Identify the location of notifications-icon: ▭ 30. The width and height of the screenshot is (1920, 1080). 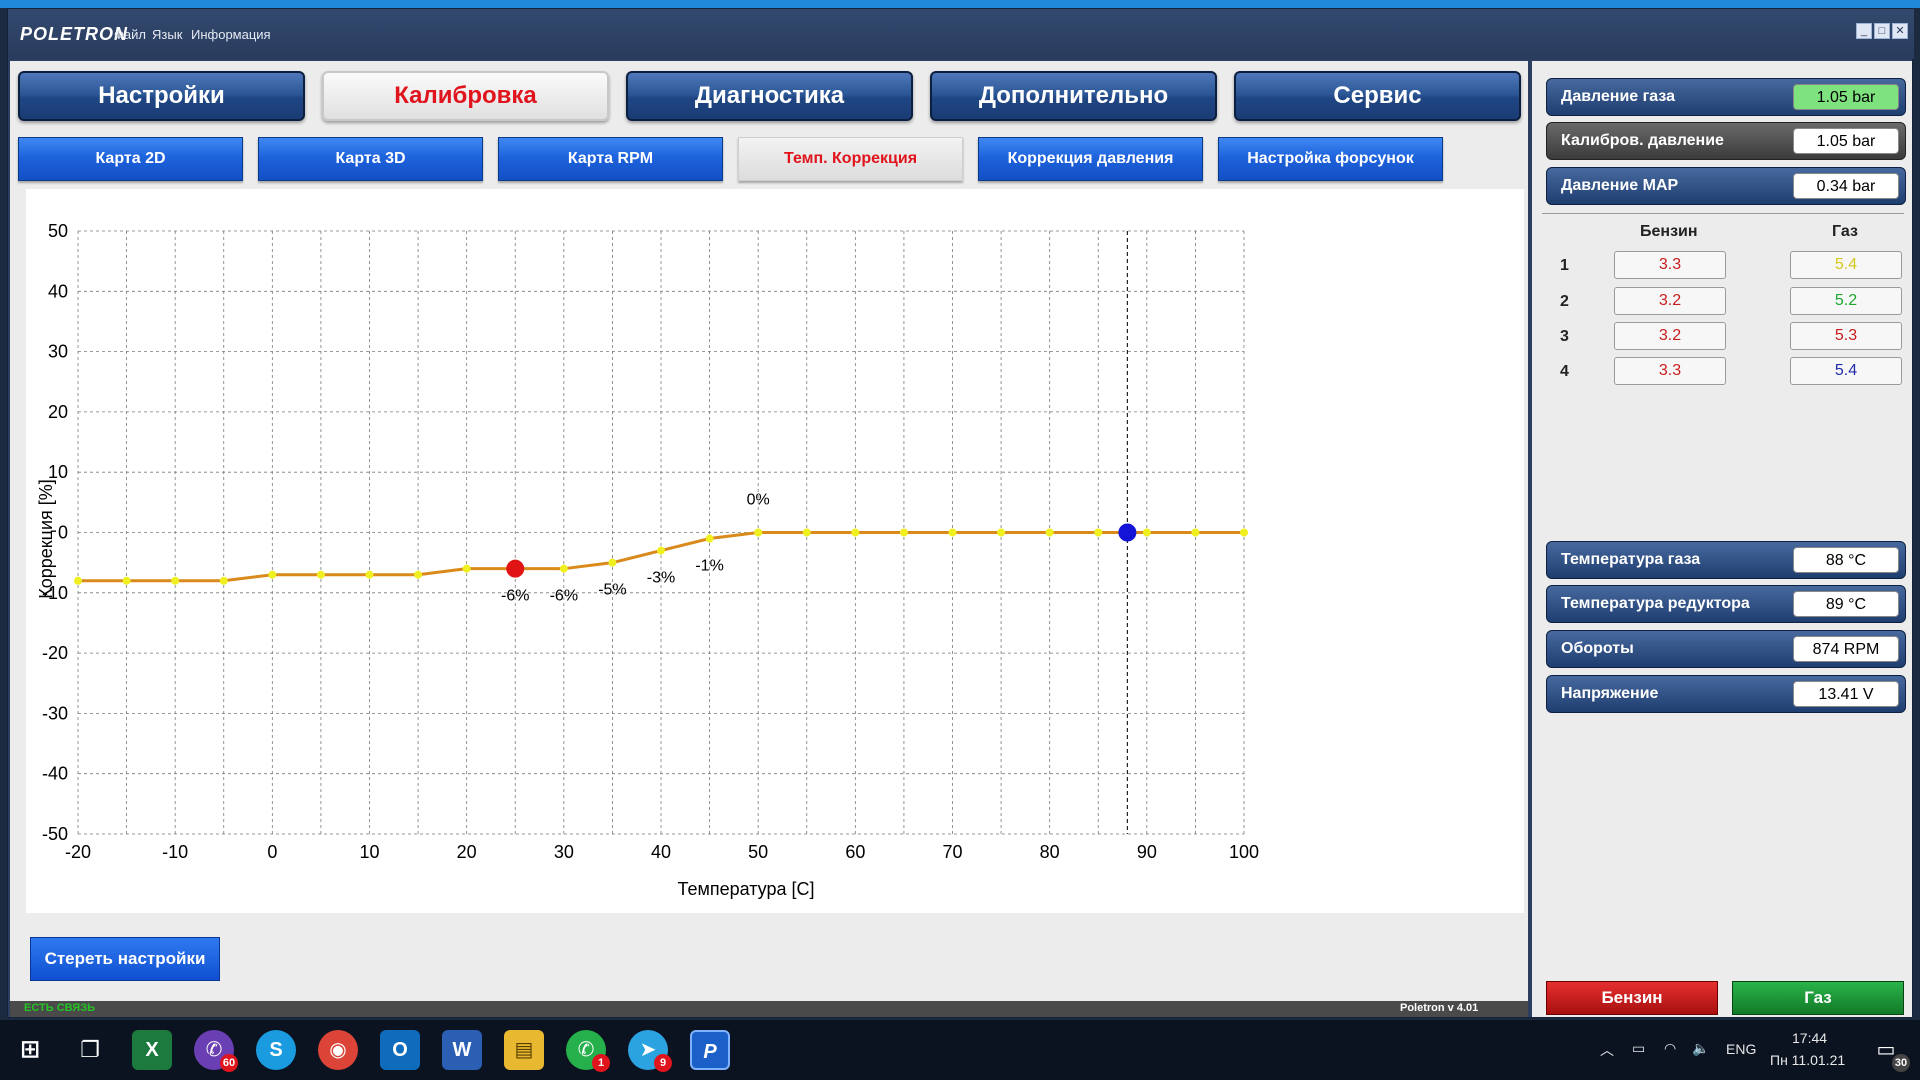
(1888, 1051).